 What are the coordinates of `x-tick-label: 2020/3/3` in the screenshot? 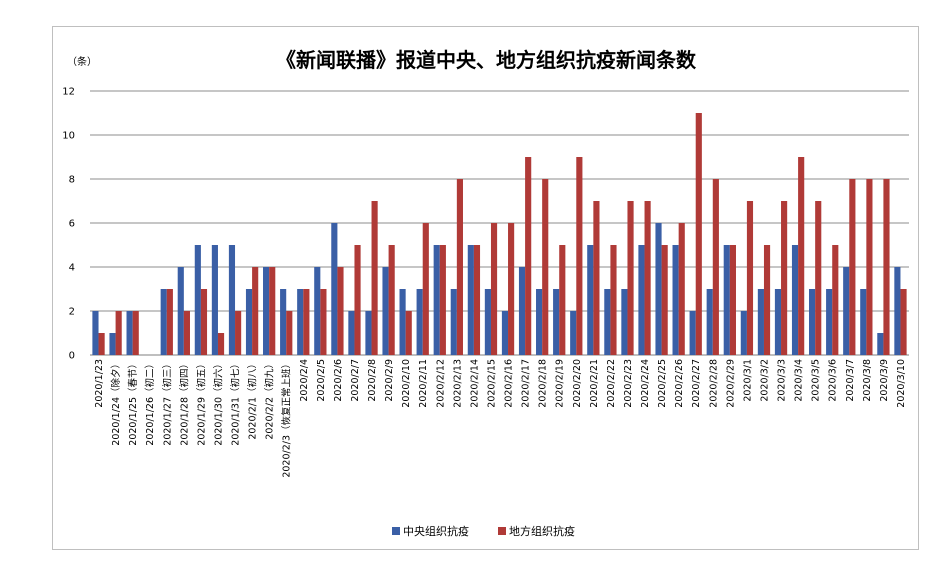 It's located at (782, 380).